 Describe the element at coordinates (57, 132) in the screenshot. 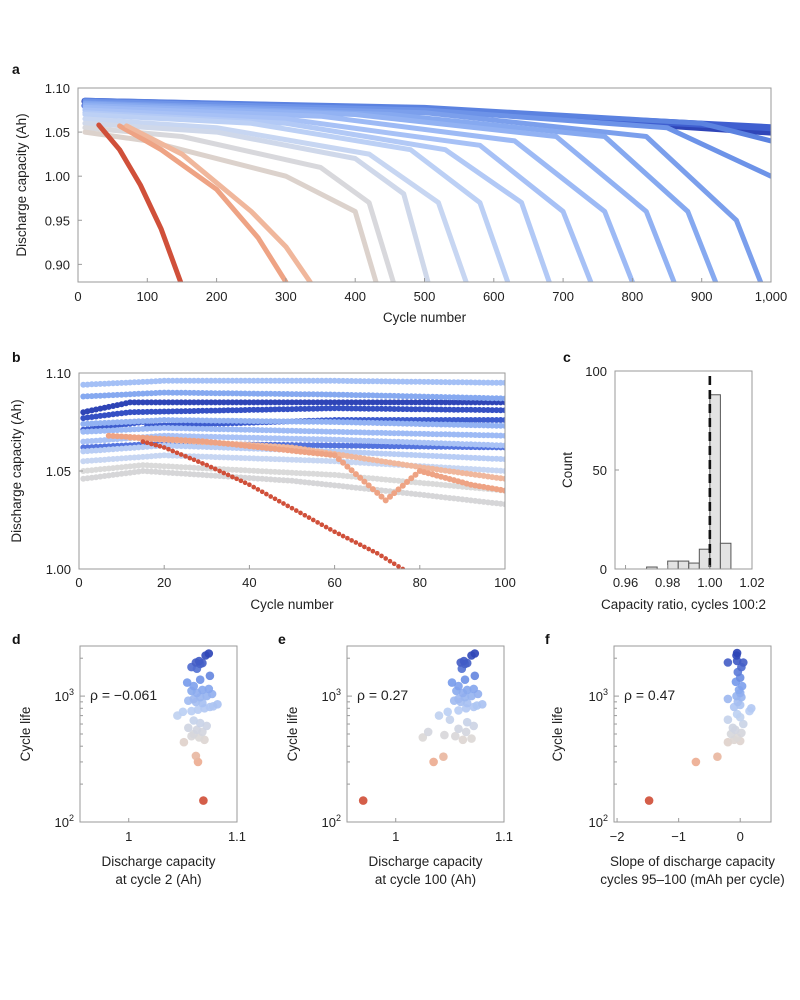

I see `y-tick-label: 1.05` at that location.